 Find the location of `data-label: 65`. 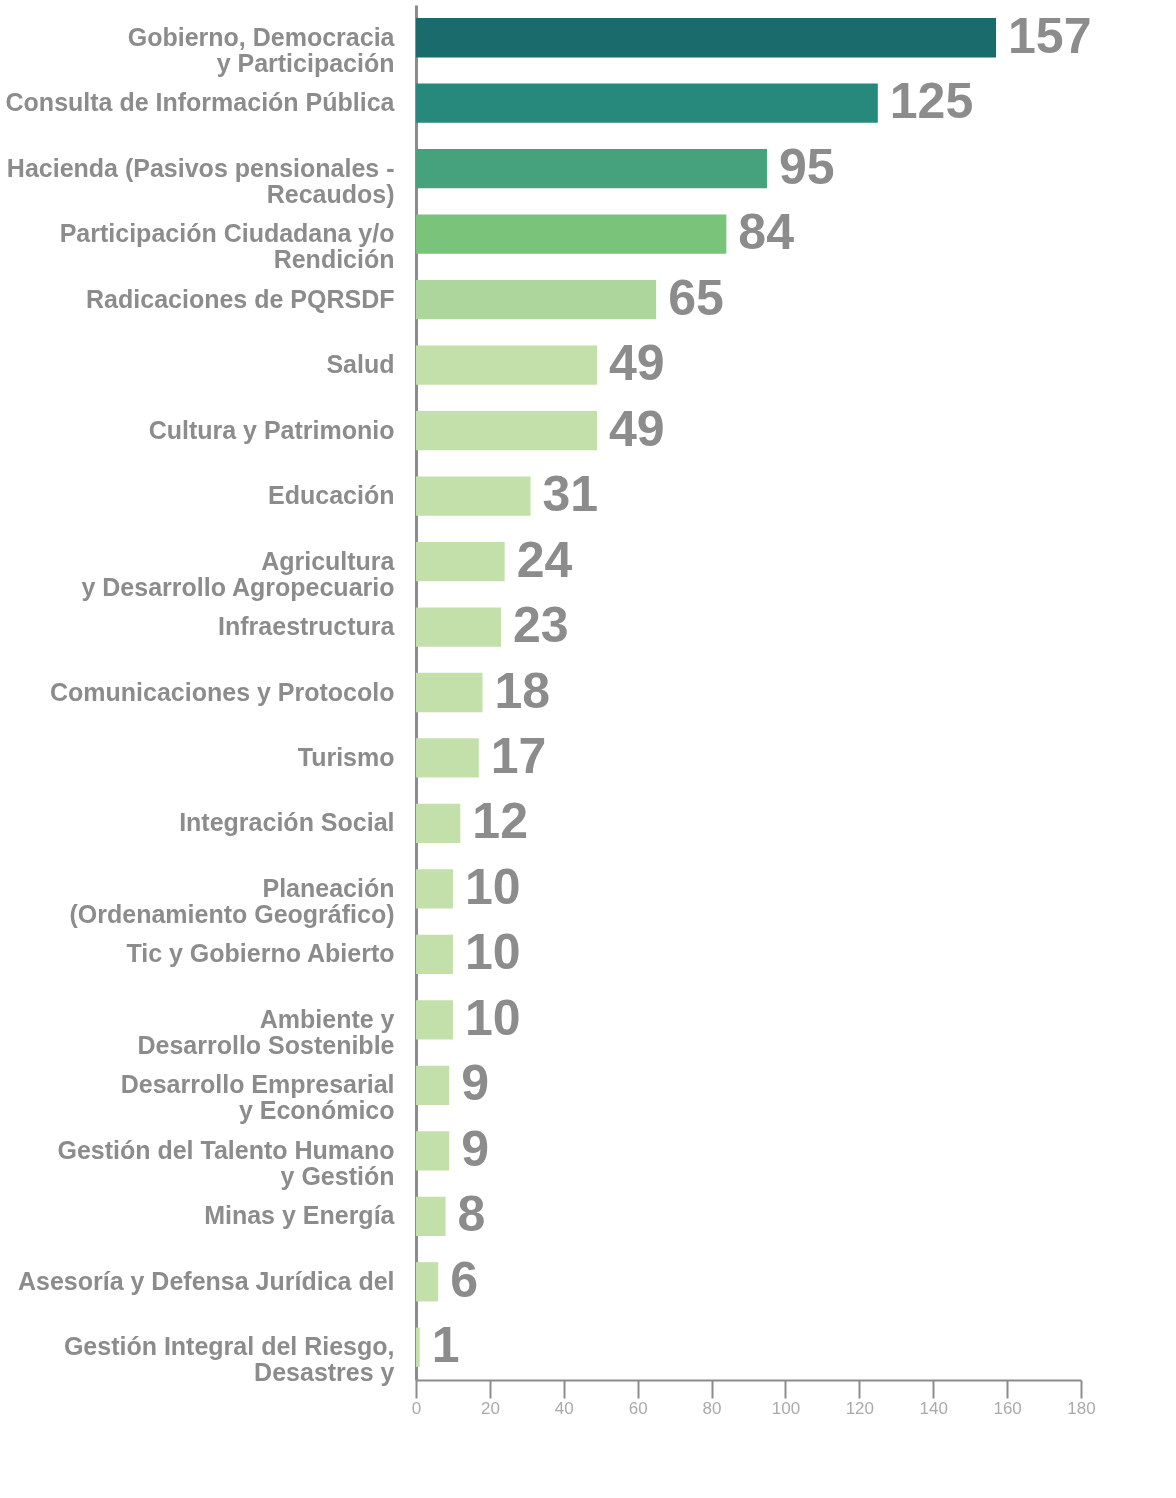

data-label: 65 is located at coordinates (696, 297).